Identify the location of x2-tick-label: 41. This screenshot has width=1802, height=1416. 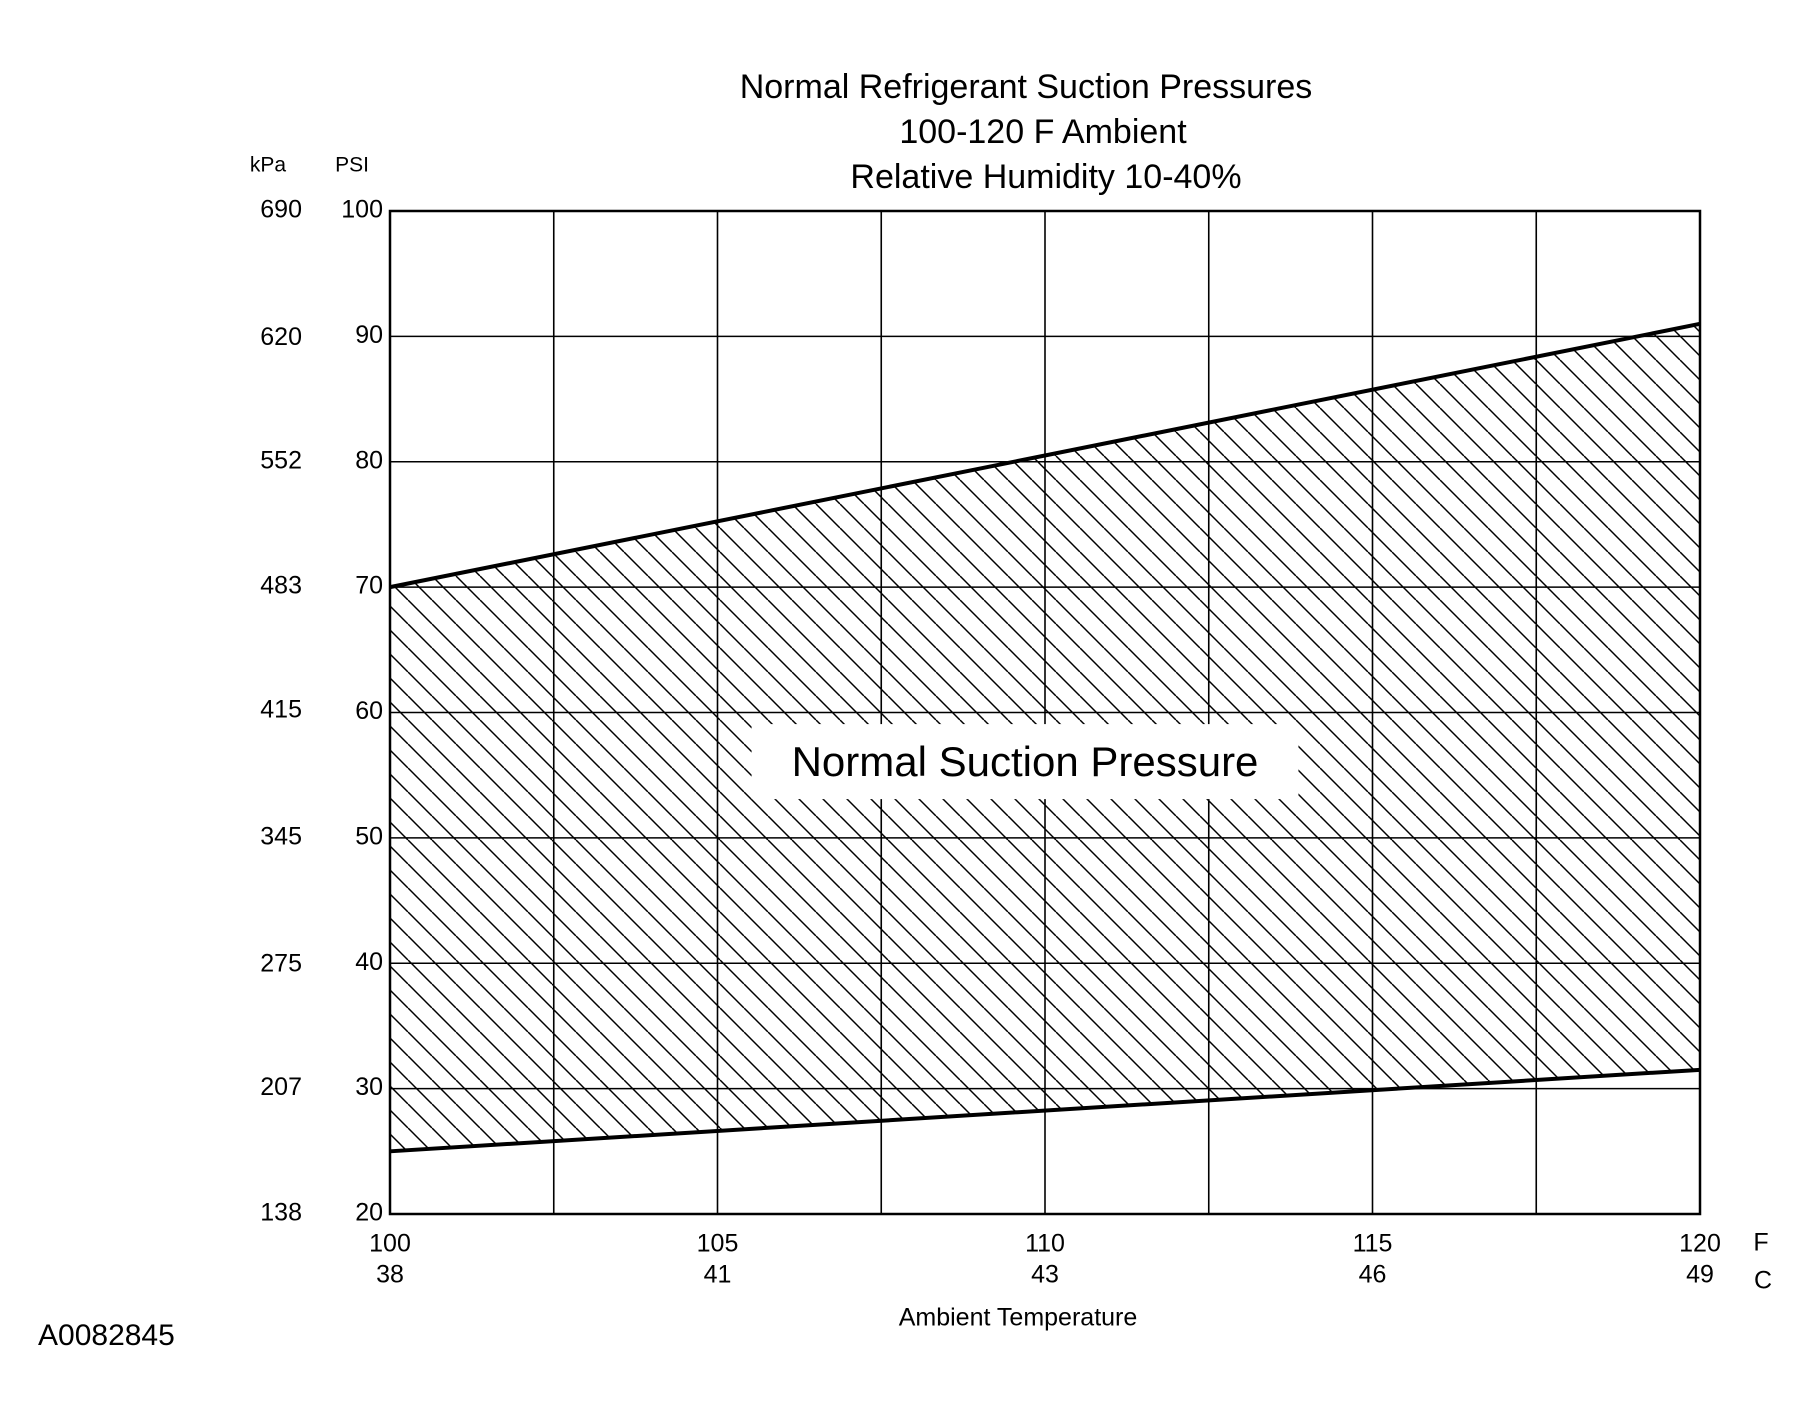
(718, 1275).